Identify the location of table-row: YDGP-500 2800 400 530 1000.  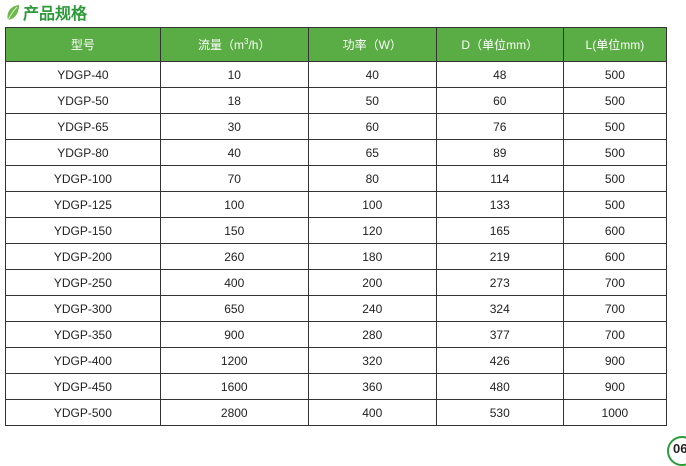
(336, 412).